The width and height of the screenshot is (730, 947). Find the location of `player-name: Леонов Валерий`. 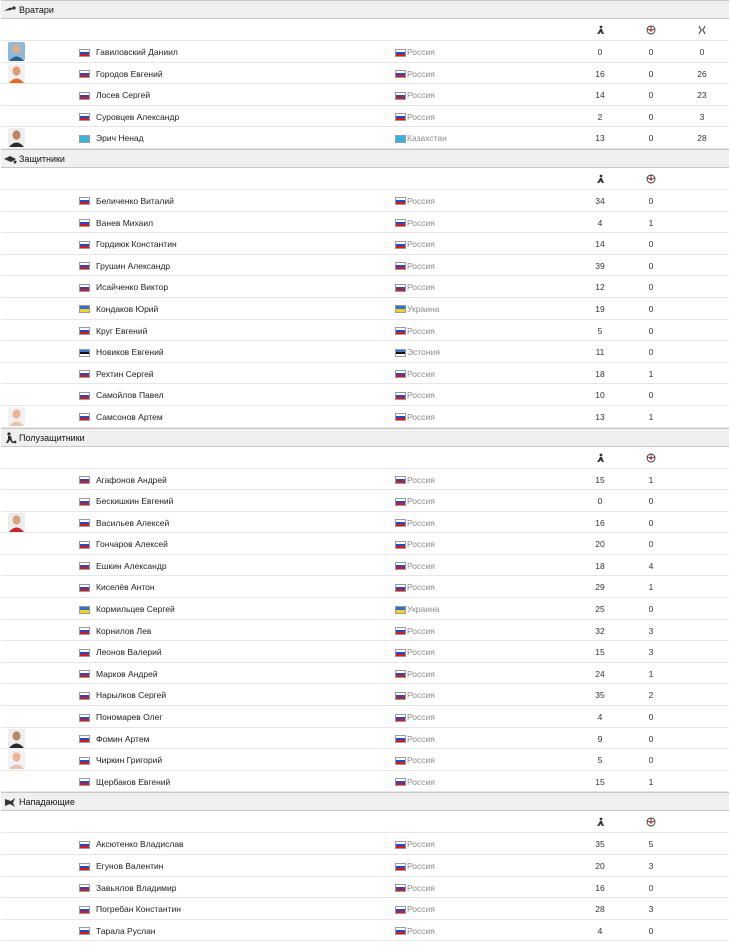

player-name: Леонов Валерий is located at coordinates (129, 652).